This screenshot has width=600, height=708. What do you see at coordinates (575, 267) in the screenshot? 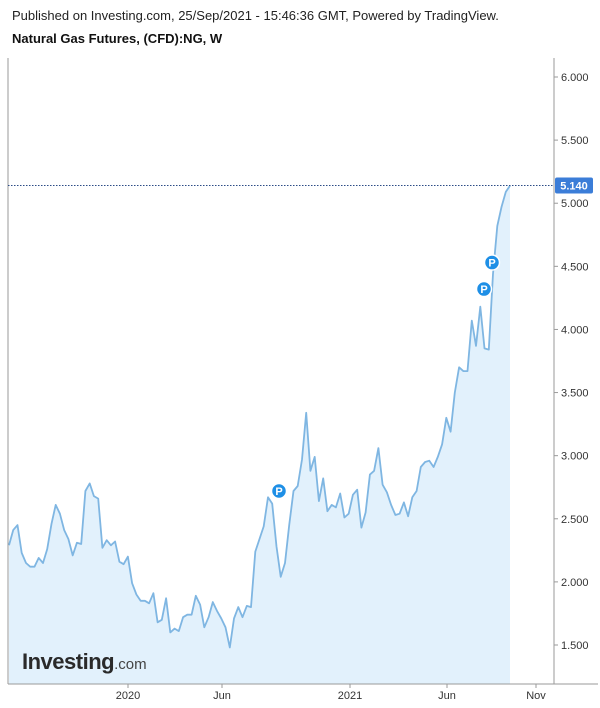
I see `y-tick-label: 4.500` at bounding box center [575, 267].